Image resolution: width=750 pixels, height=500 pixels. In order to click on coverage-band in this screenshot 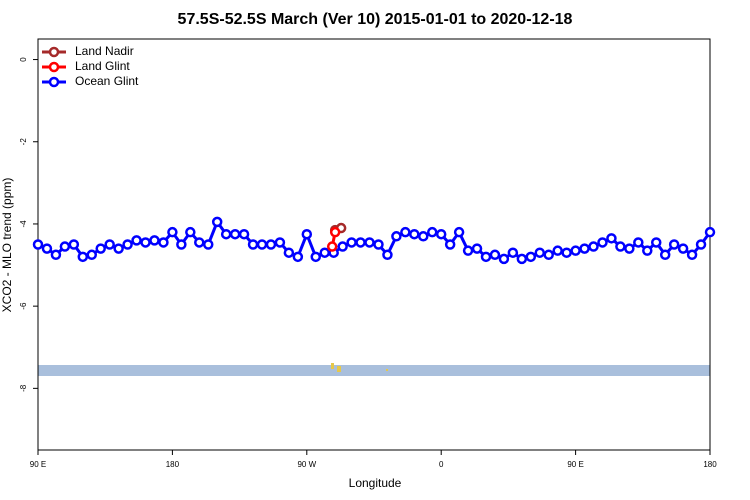, I will do `click(374, 370)`.